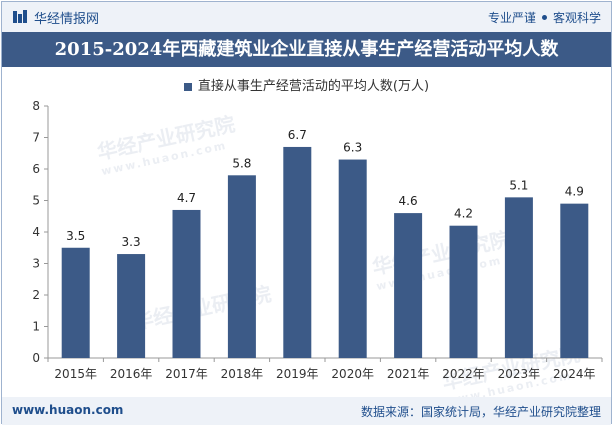 The image size is (615, 427). I want to click on header-bar: 华经情报网 专业严谨 客观科学, so click(306, 17).